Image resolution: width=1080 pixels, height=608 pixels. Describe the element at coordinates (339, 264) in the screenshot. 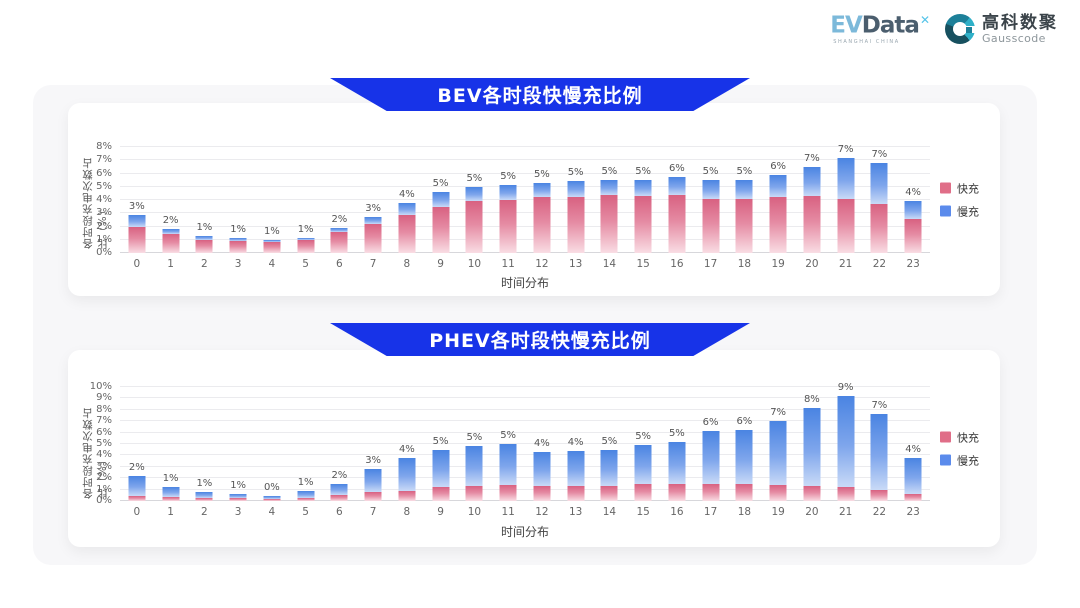

I see `x-tick-label: 6` at that location.